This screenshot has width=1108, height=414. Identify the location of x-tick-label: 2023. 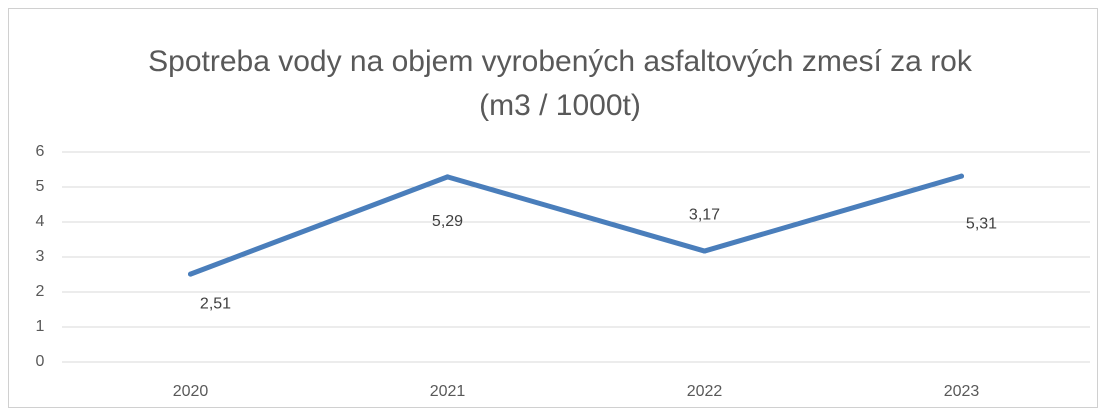
(962, 391).